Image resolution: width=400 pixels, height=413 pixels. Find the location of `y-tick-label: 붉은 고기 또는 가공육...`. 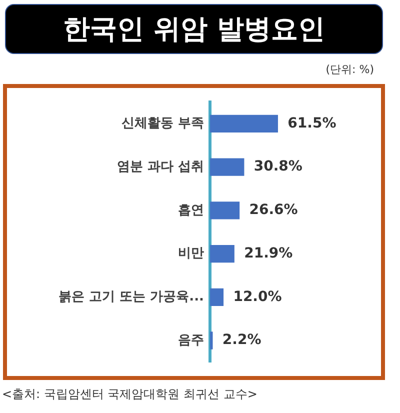

y-tick-label: 붉은 고기 또는 가공육... is located at coordinates (131, 297).